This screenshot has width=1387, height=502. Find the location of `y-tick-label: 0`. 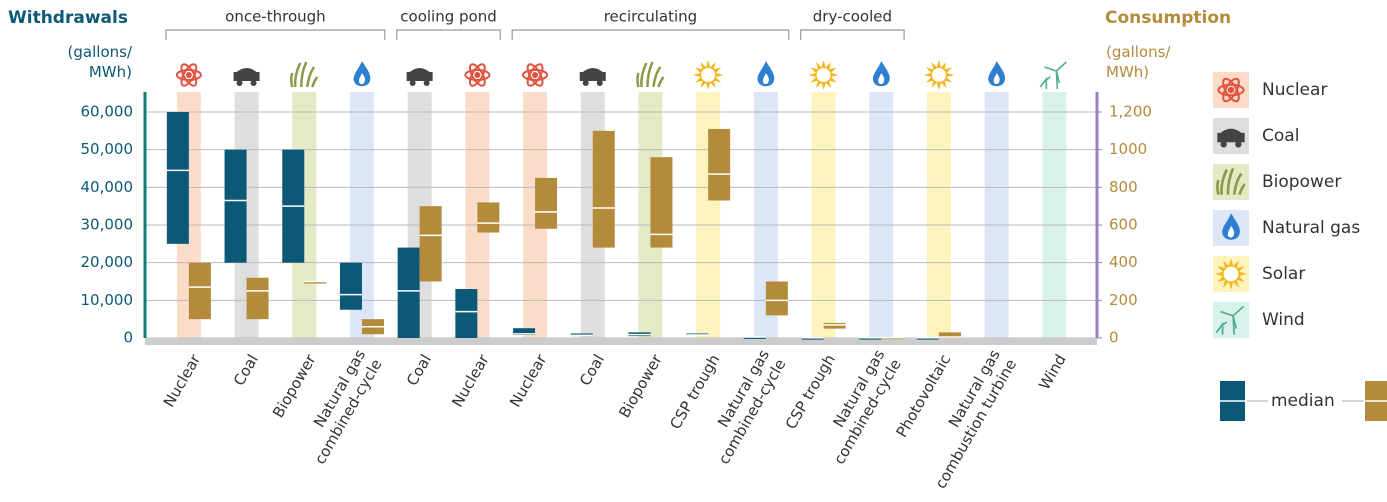

y-tick-label: 0 is located at coordinates (128, 338).